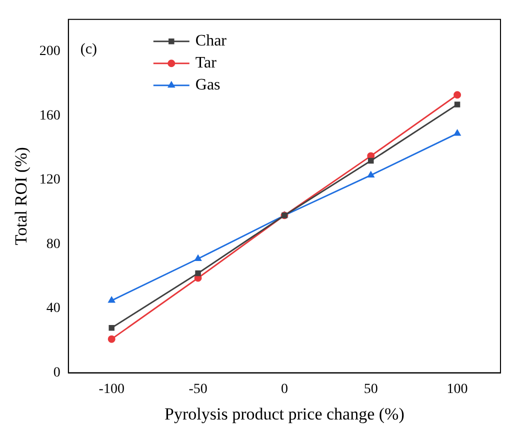  I want to click on y-tick-label: 40, so click(53, 308).